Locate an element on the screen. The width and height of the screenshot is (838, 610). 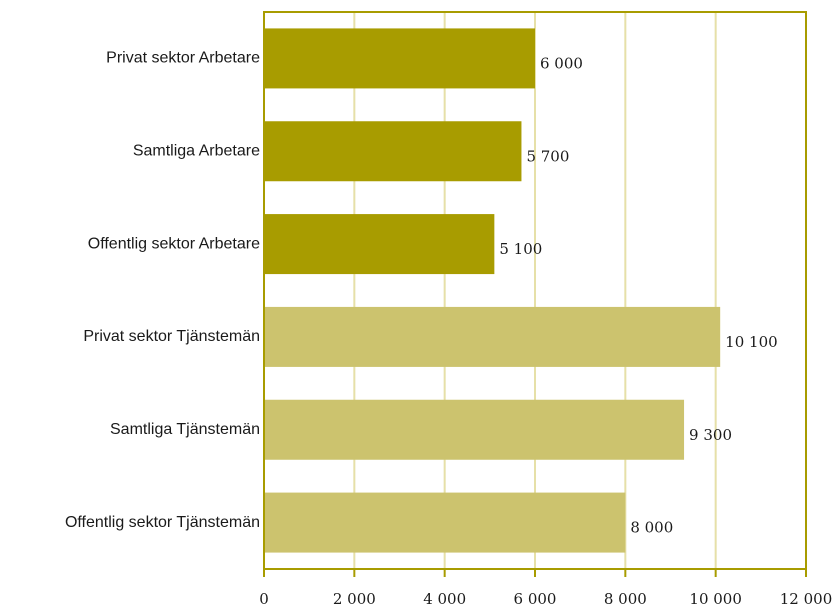
category-label-5: Offentlig sektor Tjänstemän is located at coordinates (162, 522).